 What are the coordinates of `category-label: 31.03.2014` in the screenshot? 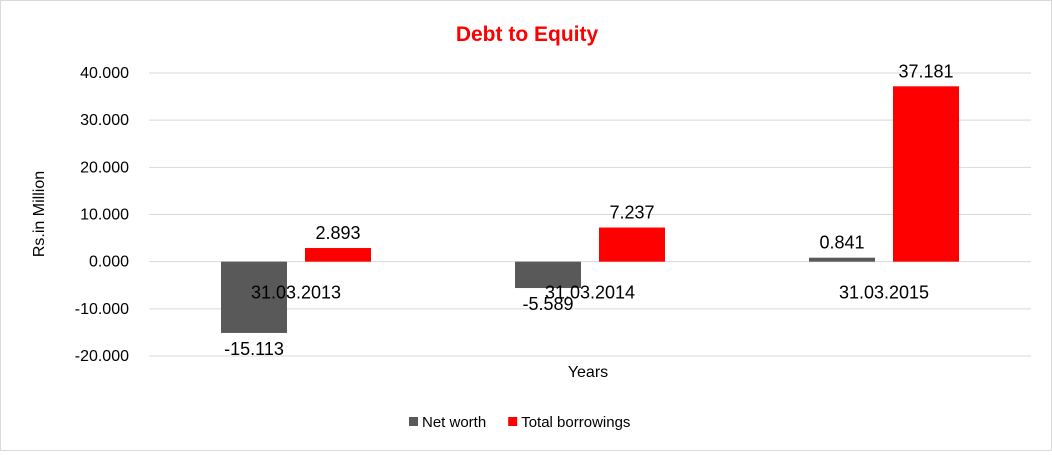 It's located at (590, 293).